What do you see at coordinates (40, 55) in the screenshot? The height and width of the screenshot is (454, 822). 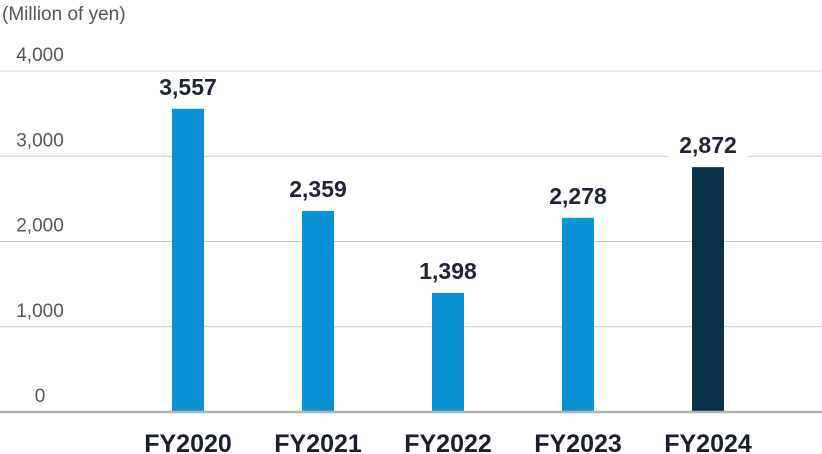 I see `y-tick-label: 4,000` at bounding box center [40, 55].